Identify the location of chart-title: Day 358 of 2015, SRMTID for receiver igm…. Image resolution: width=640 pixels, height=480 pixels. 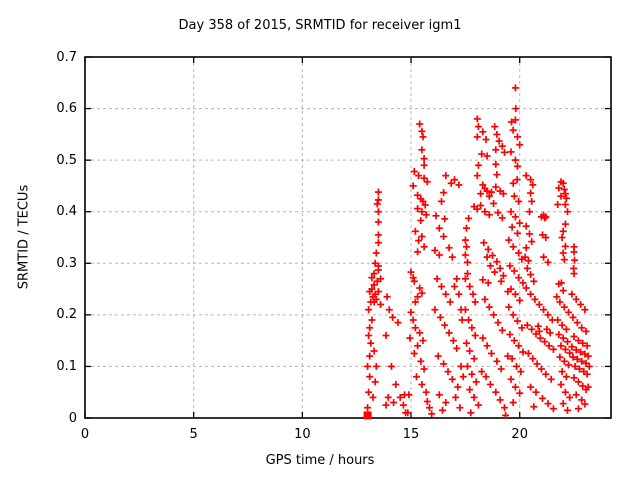
(320, 25).